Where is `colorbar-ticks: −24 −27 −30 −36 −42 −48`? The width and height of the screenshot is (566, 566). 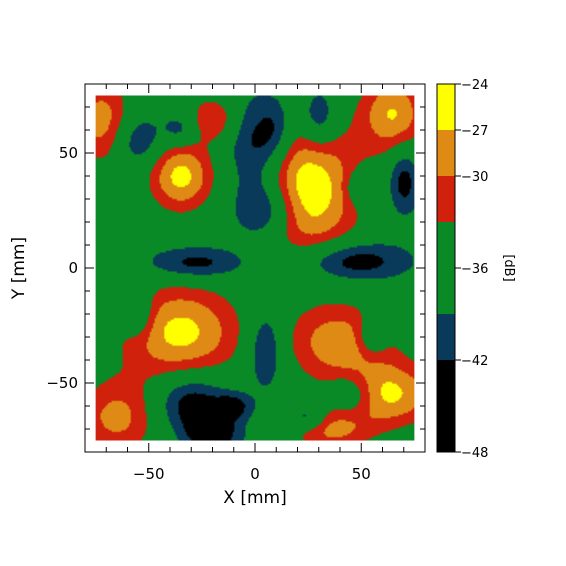 colorbar-ticks: −24 −27 −30 −36 −42 −48 is located at coordinates (471, 269).